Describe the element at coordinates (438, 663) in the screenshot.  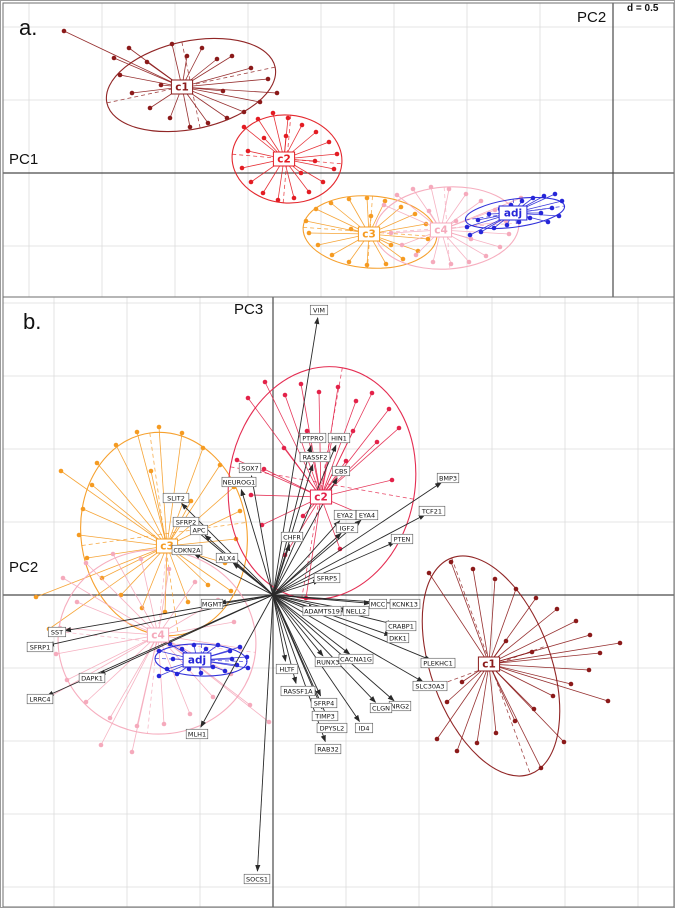
I see `gene-label: PLEKHC1` at that location.